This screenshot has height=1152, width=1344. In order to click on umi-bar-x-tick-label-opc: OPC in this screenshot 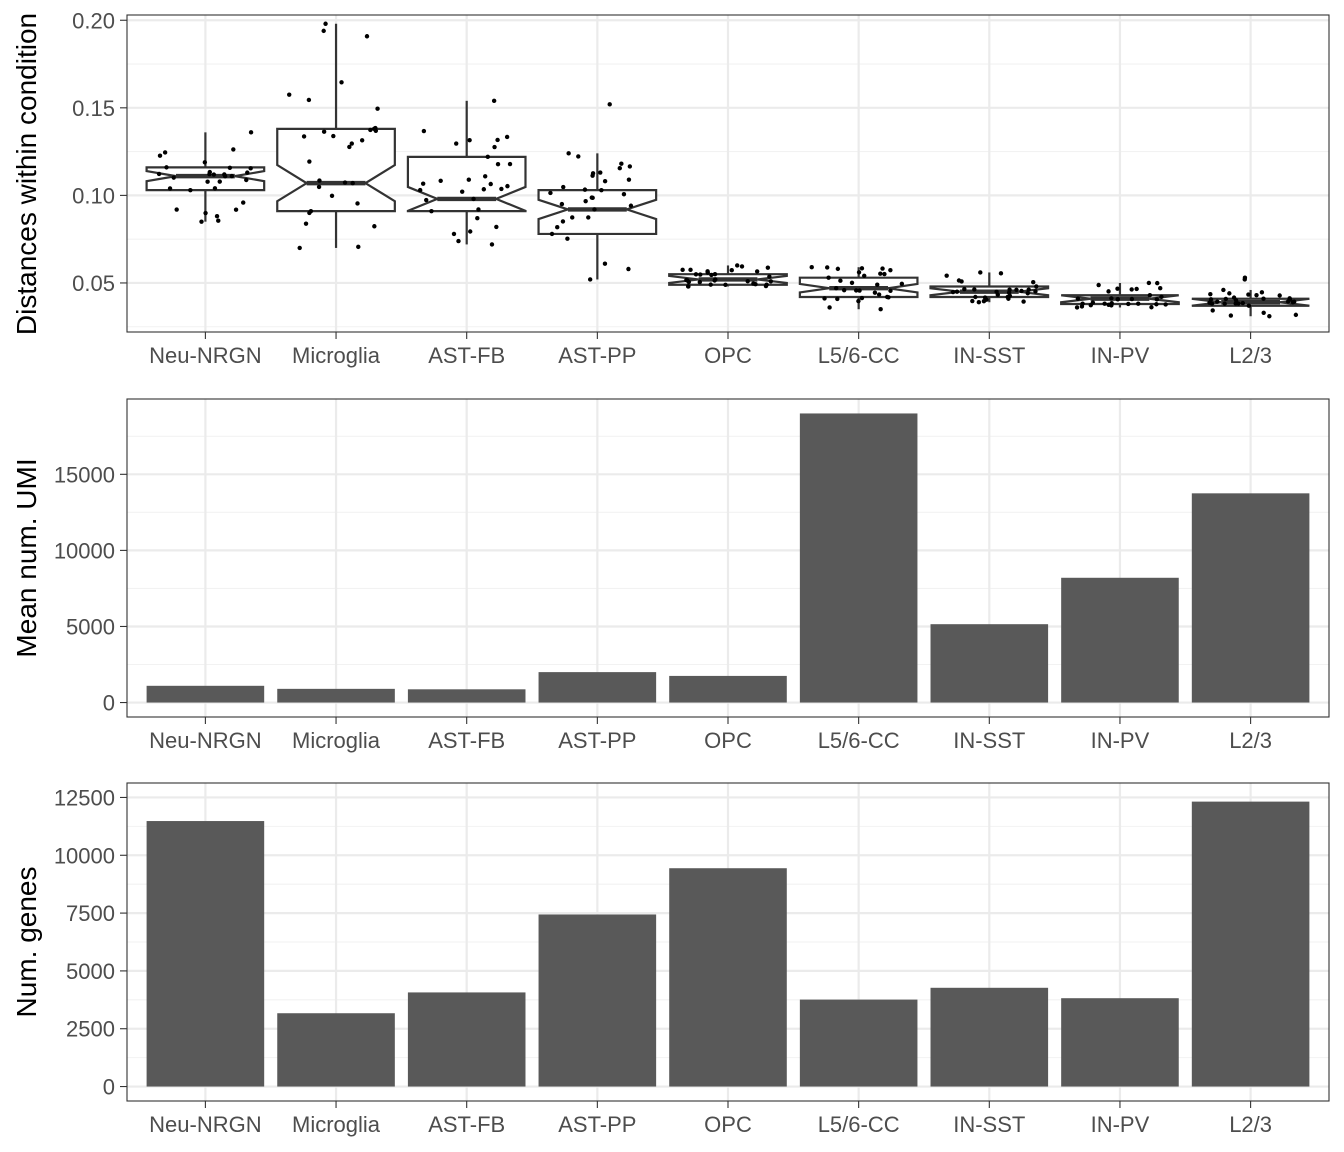, I will do `click(728, 740)`.